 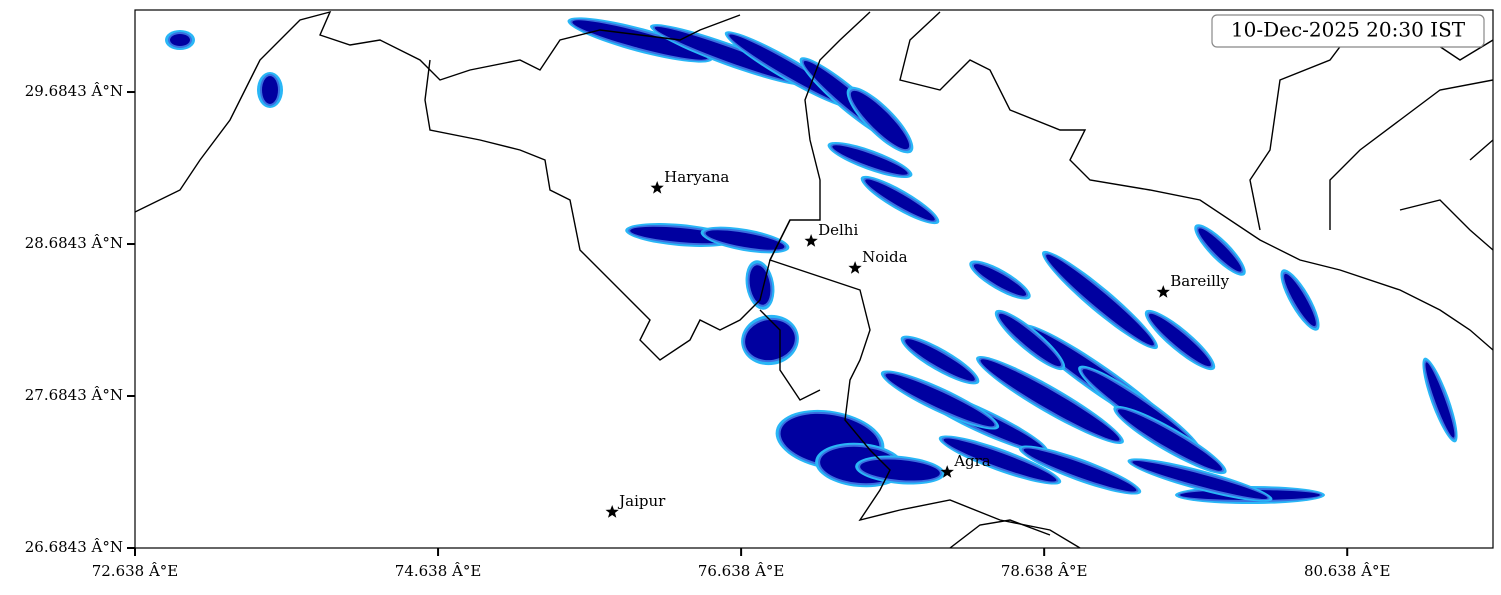 I want to click on city-label: Noida, so click(x=885, y=257).